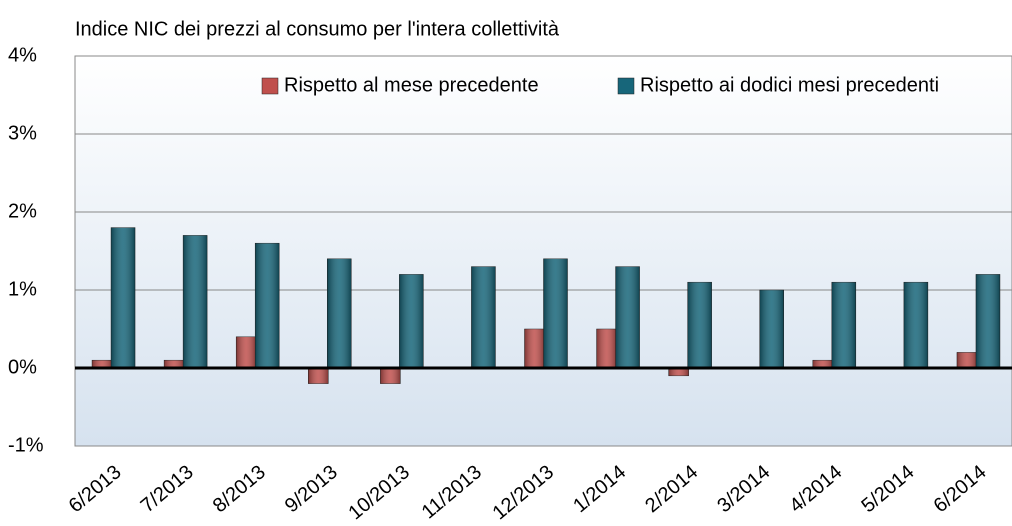 This screenshot has height=526, width=1012. I want to click on y-tick-label: 0%, so click(22, 367).